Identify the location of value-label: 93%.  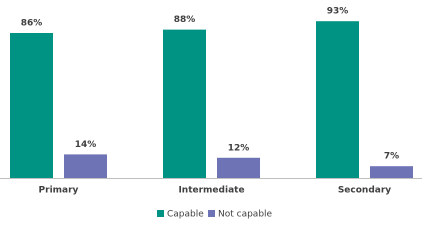
(338, 12).